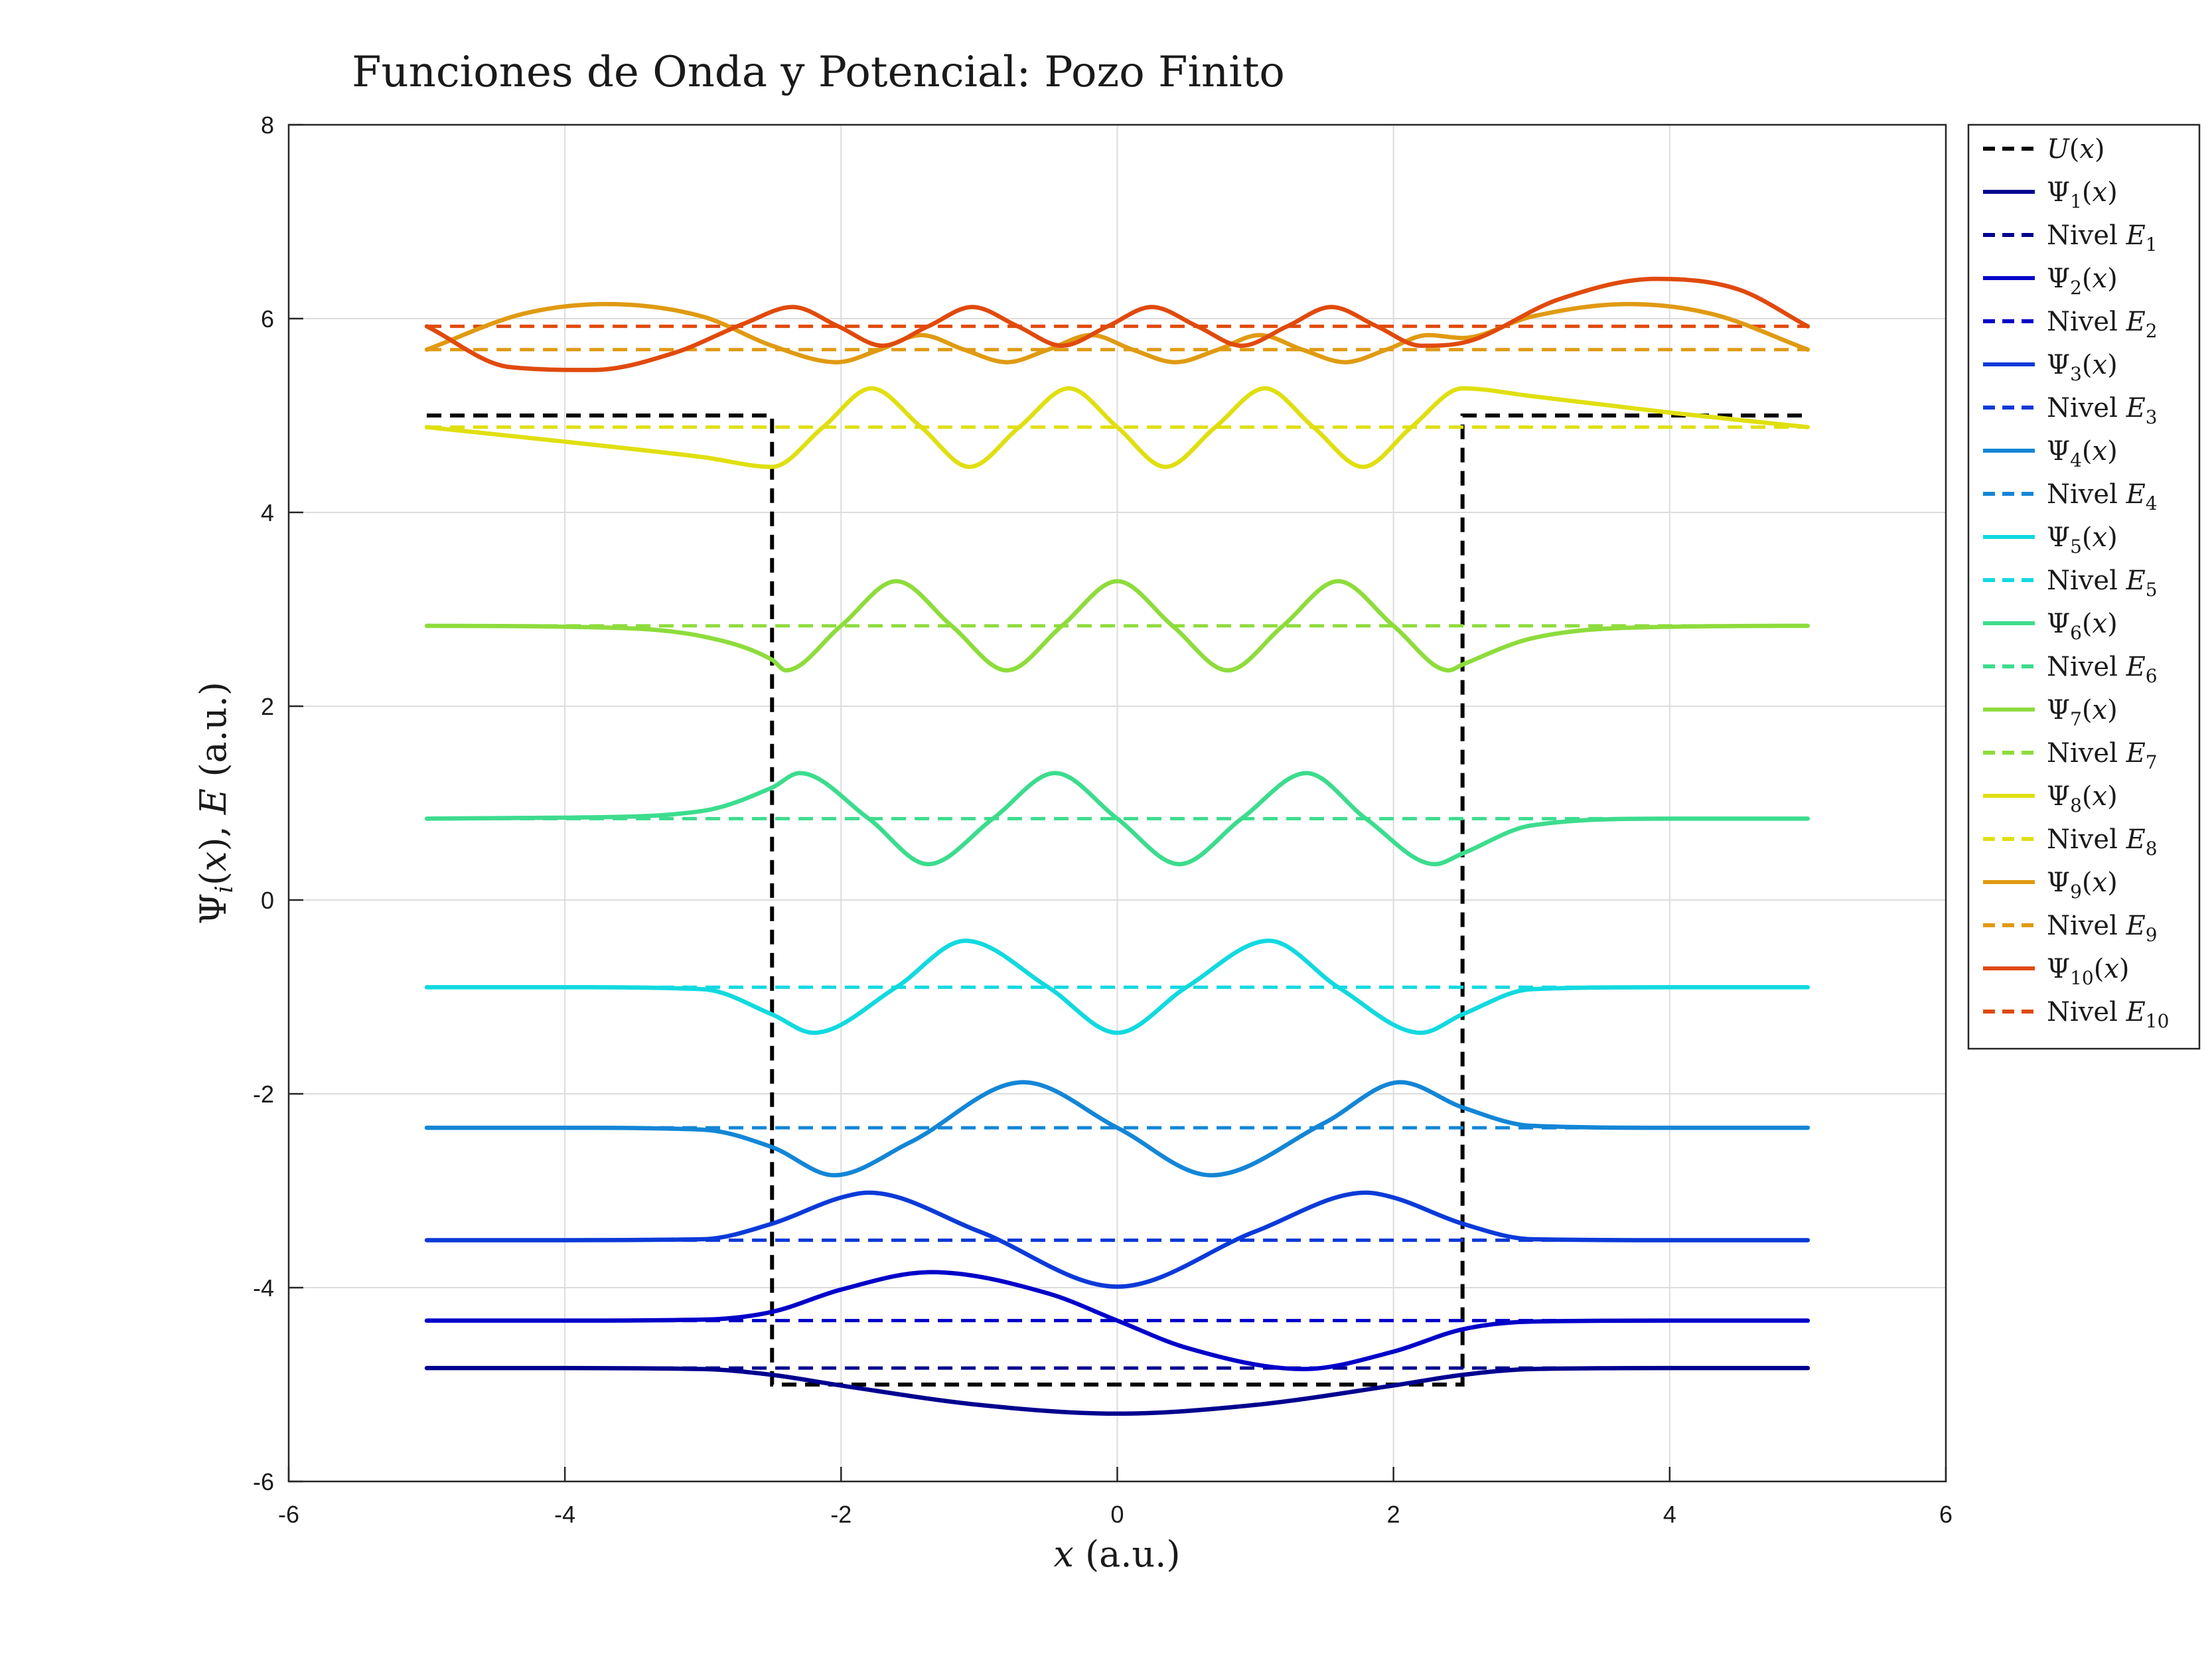  I want to click on legend-item-psi-10: Ψ10(x), so click(2057, 971).